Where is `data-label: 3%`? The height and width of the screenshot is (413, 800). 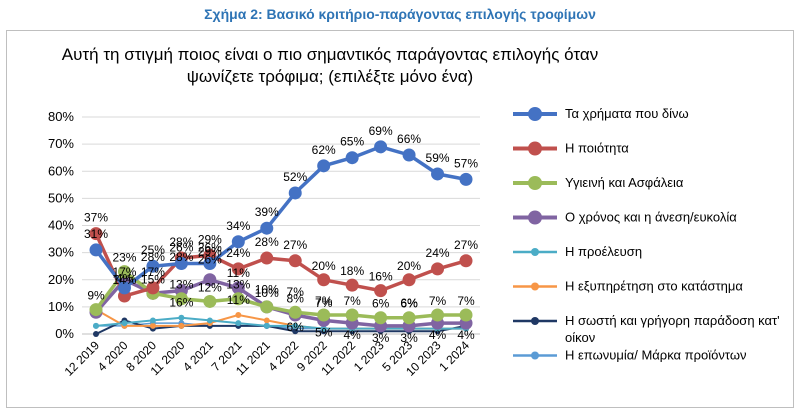
data-label: 3% is located at coordinates (409, 338).